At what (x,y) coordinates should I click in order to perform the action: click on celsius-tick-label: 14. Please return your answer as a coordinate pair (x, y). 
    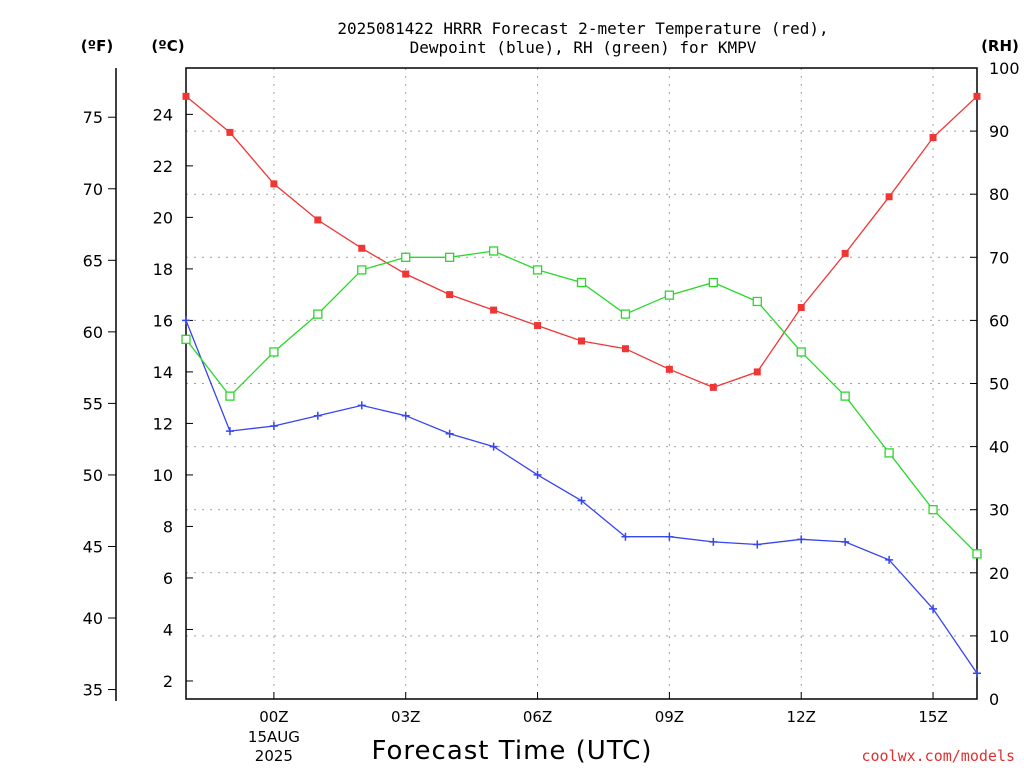
    Looking at the image, I should click on (163, 372).